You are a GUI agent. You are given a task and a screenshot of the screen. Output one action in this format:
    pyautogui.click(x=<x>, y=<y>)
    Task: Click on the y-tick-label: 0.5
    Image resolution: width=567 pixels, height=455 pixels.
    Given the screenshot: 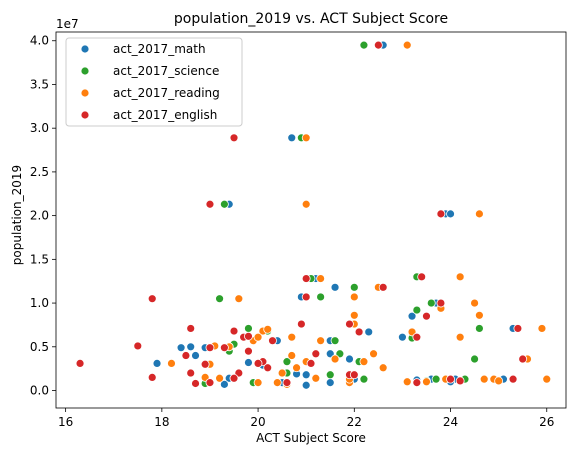 What is the action you would take?
    pyautogui.click(x=39, y=347)
    